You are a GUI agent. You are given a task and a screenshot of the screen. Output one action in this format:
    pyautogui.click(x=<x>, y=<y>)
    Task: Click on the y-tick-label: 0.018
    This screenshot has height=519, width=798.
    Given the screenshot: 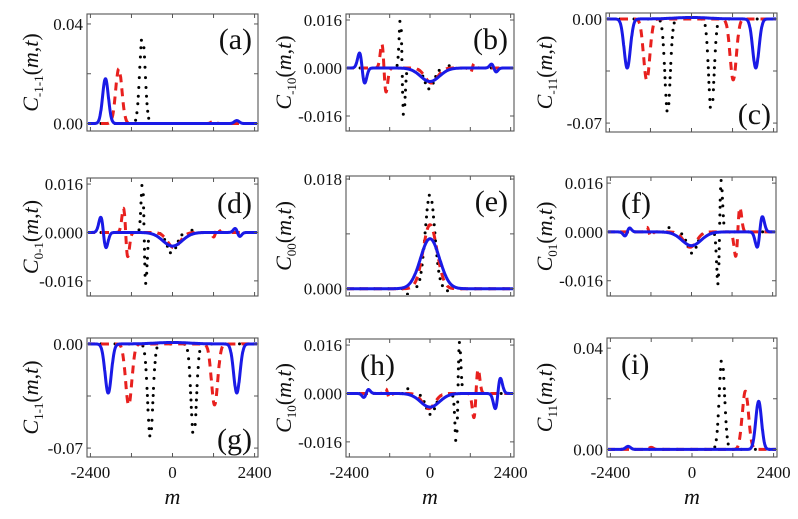 What is the action you would take?
    pyautogui.click(x=323, y=179)
    